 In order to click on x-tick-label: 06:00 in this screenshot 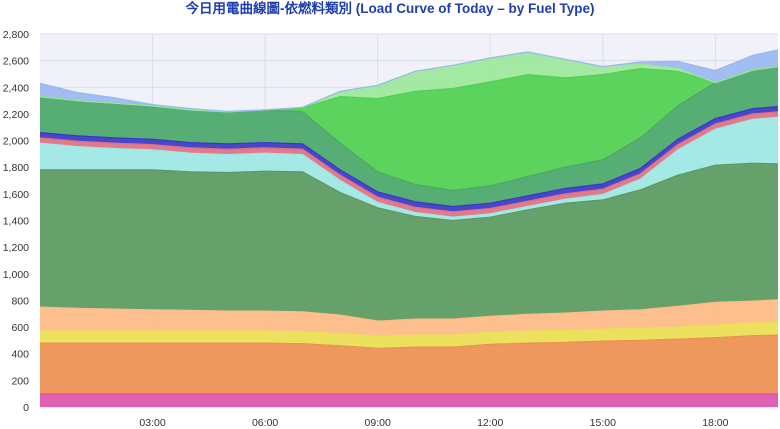, I will do `click(265, 423)`.